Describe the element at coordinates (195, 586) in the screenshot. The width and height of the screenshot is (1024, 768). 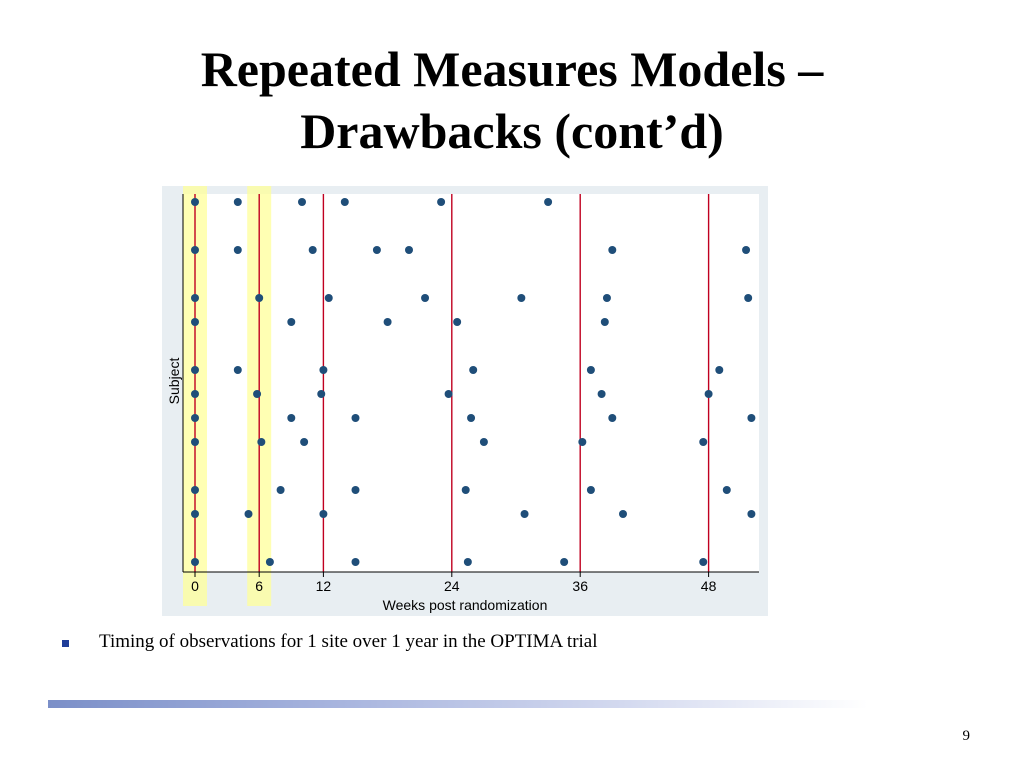
I see `x-tick-label: 0` at that location.